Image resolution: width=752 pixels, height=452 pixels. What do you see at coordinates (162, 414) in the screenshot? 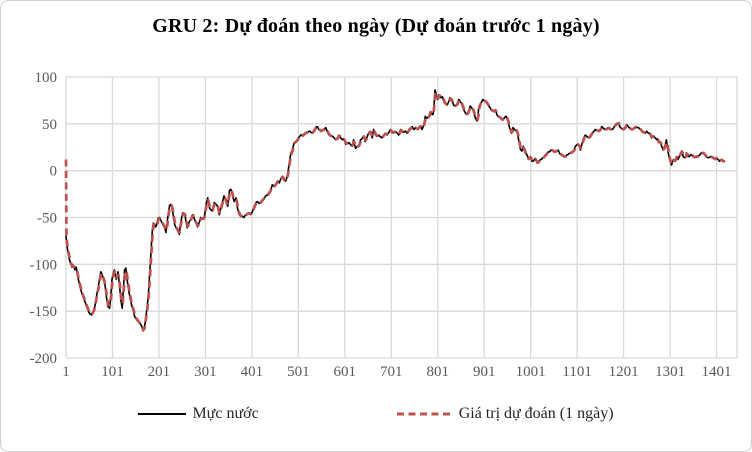
I see `solid-line-swatch-icon` at bounding box center [162, 414].